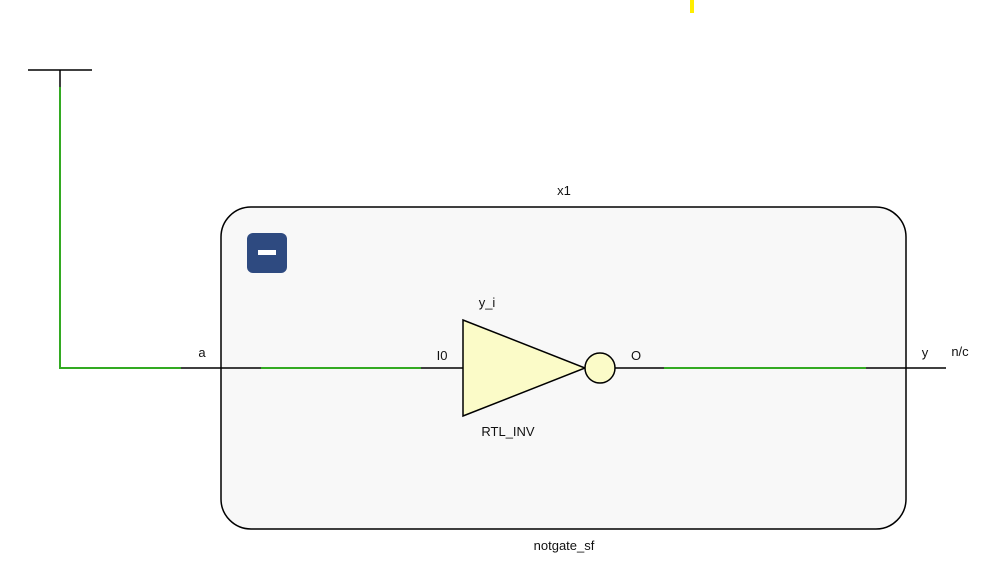 Image resolution: width=983 pixels, height=574 pixels. Describe the element at coordinates (120, 228) in the screenshot. I see `net-a-highlighted` at that location.